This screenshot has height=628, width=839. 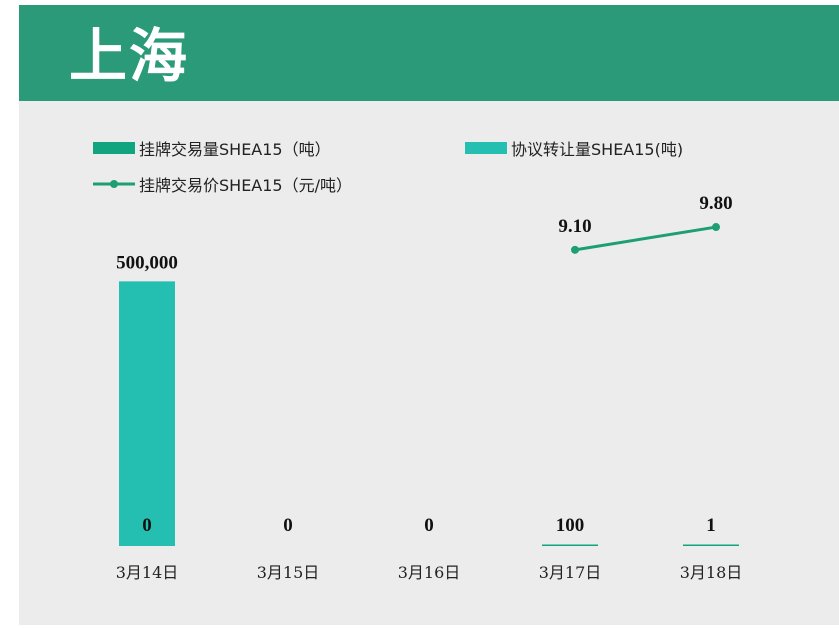 I want to click on listed-price-data-label: 9.10, so click(x=574, y=226).